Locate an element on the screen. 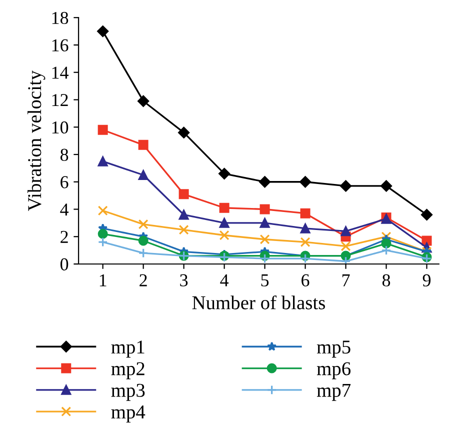  x-tick-label: 5 is located at coordinates (265, 280).